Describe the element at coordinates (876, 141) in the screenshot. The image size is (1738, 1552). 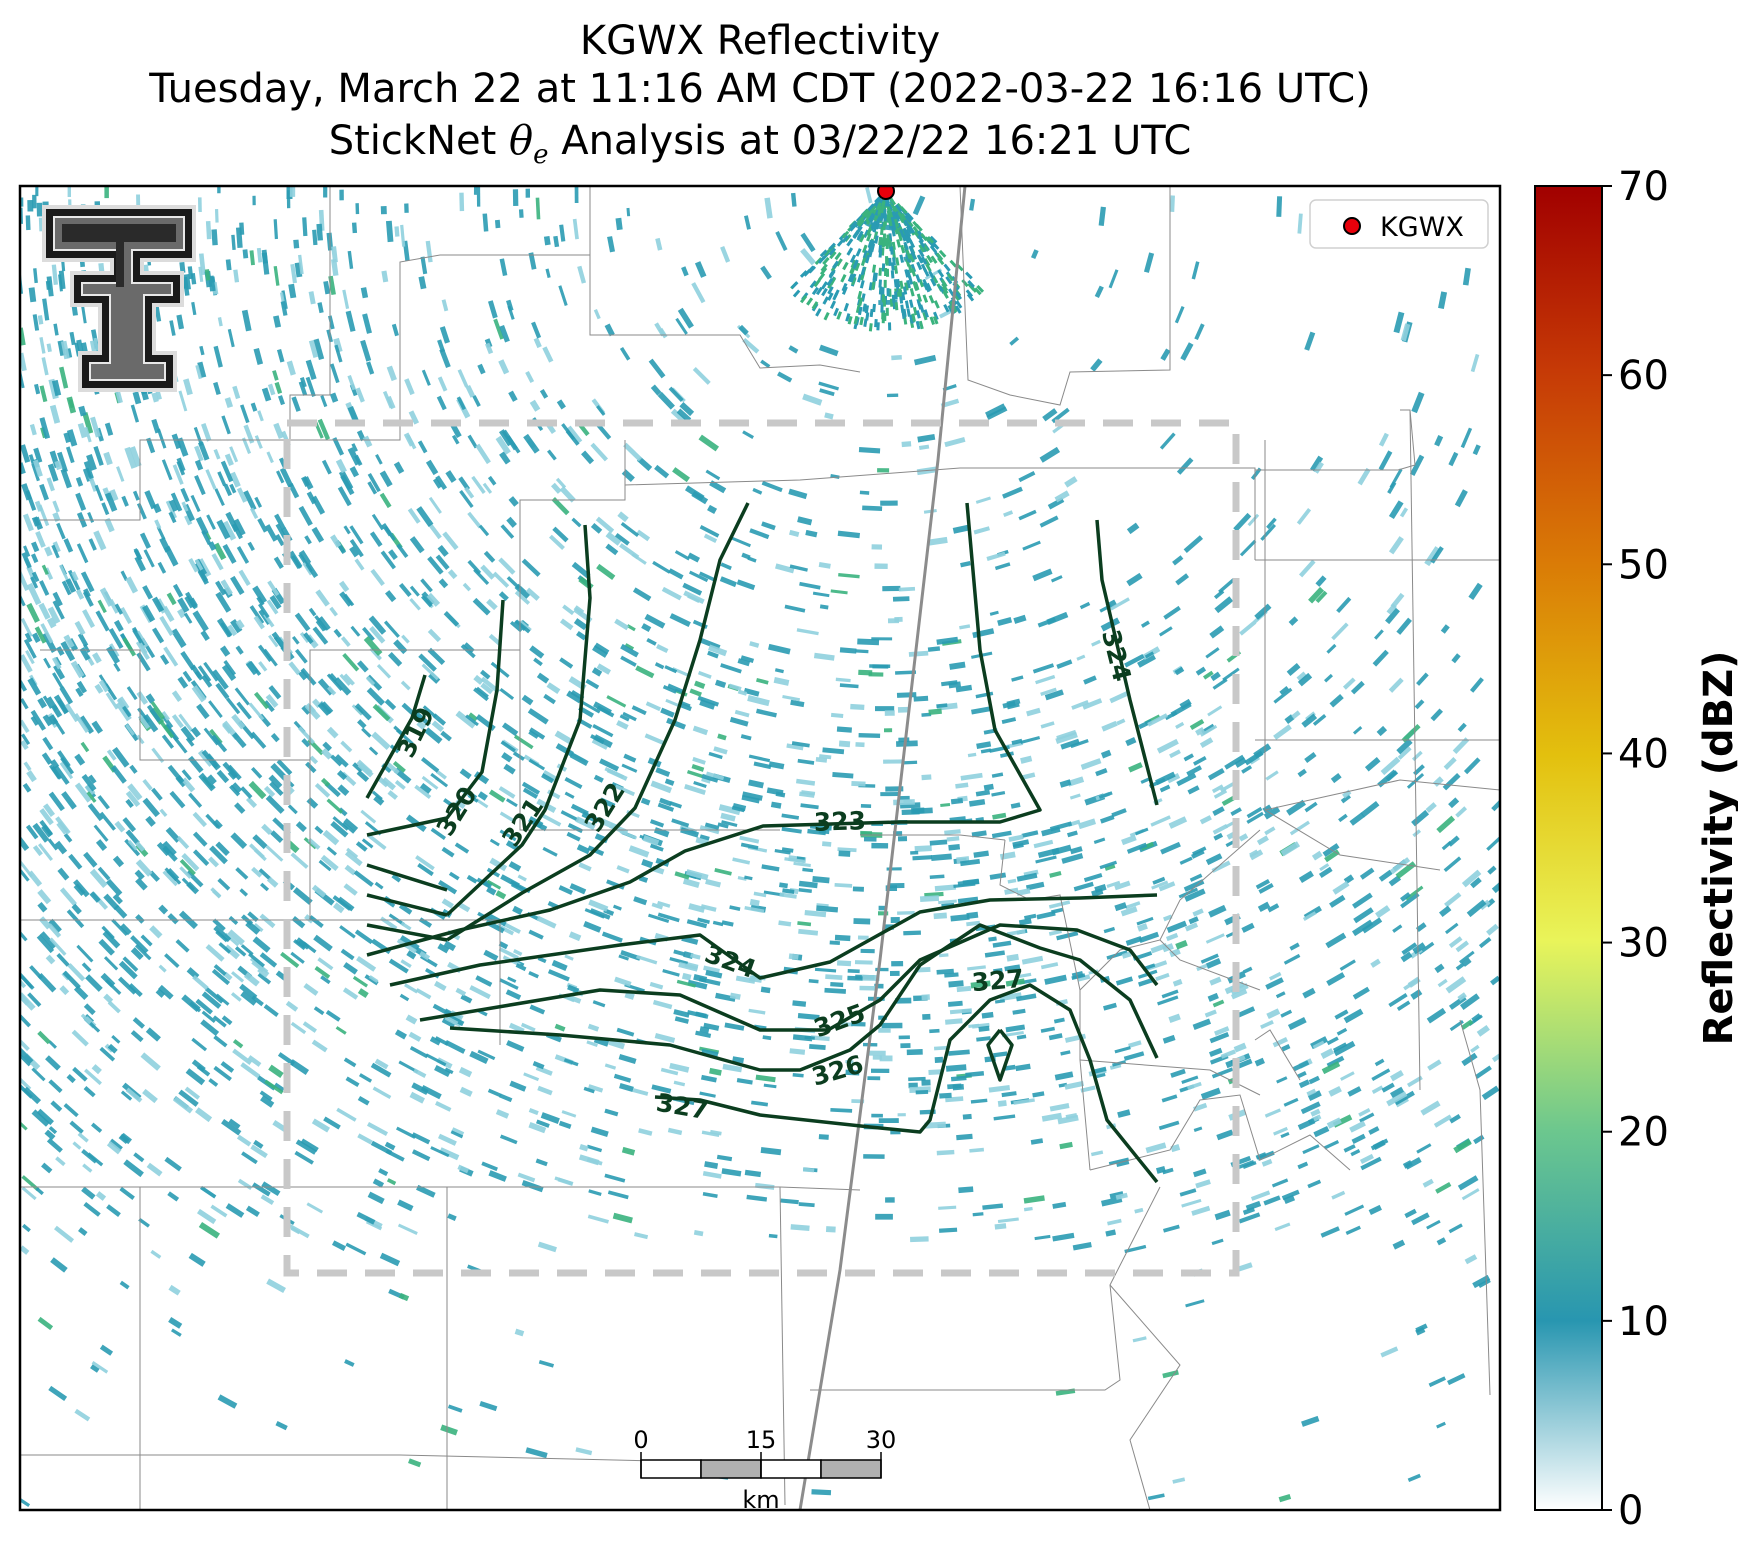
I see `title-line-3-suffix: Analysis at 03/22/22 16:21 UTC` at that location.